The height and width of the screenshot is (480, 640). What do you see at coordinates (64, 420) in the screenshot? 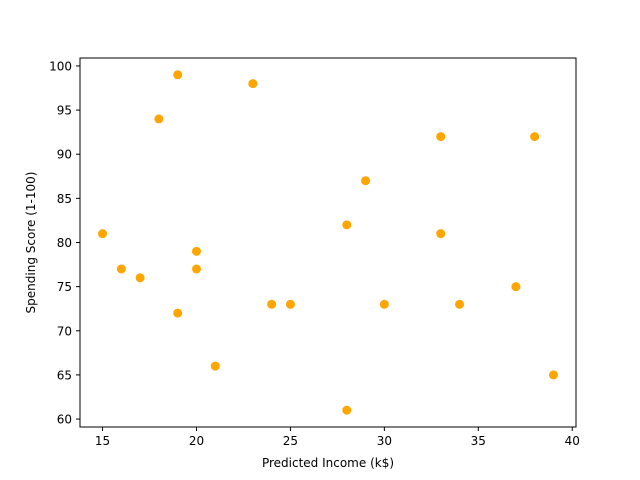
I see `y-tick-label: 60` at bounding box center [64, 420].